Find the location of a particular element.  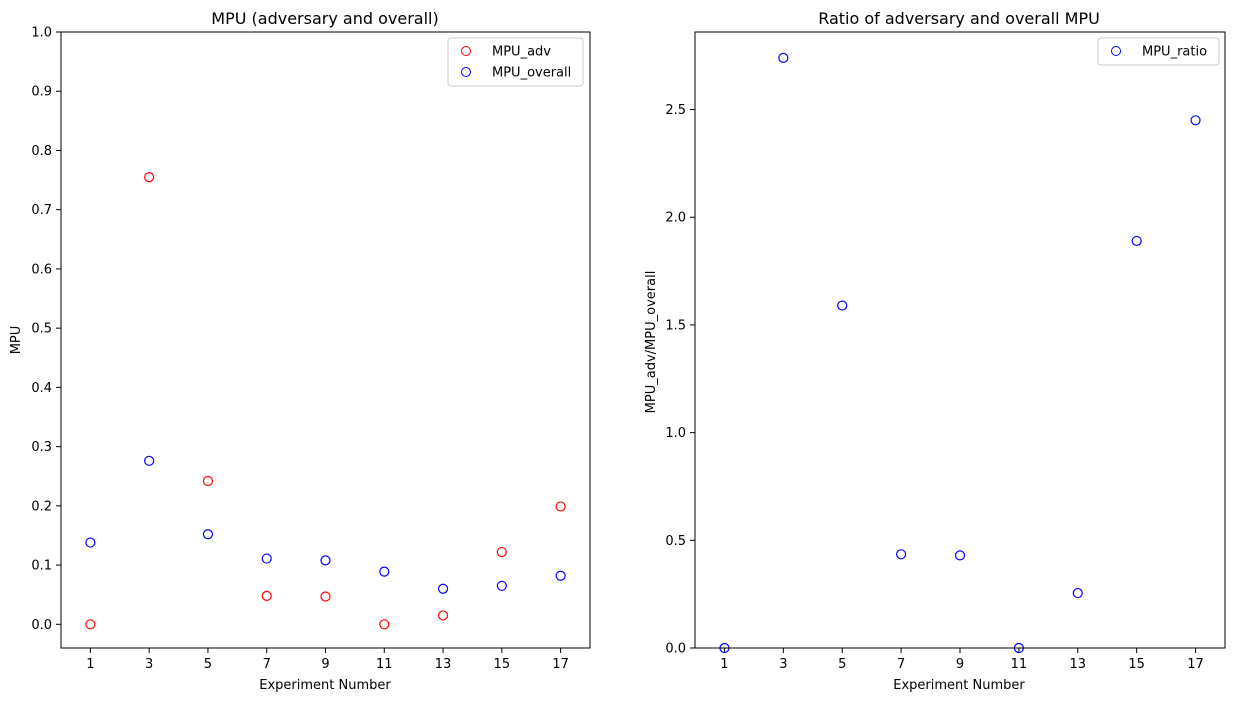

y-tick-label: 2.0 is located at coordinates (675, 218).